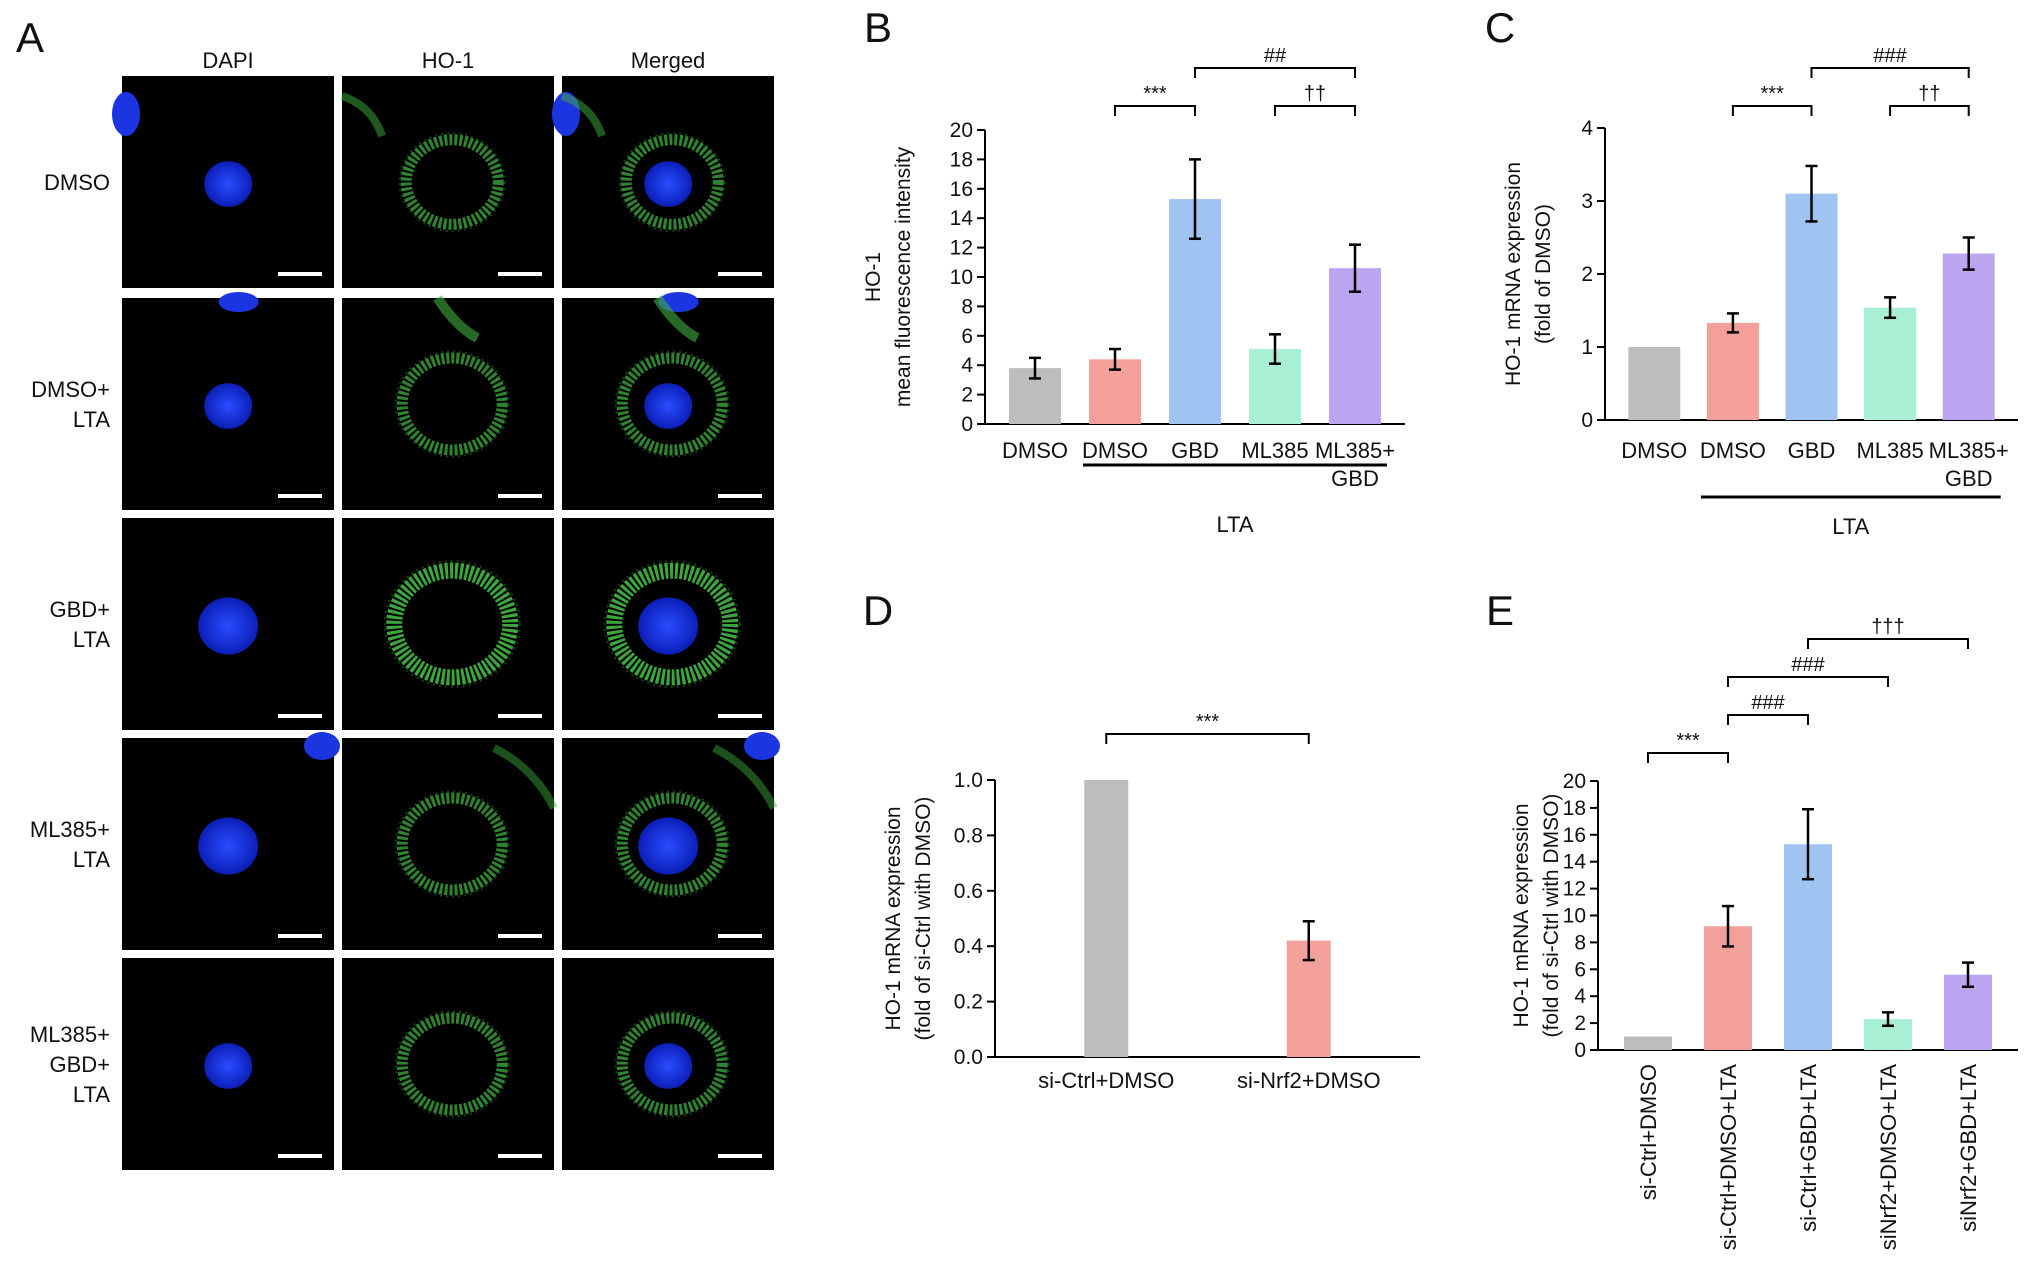 The image size is (2032, 1280). I want to click on y-tick-label: 0.8, so click(968, 835).